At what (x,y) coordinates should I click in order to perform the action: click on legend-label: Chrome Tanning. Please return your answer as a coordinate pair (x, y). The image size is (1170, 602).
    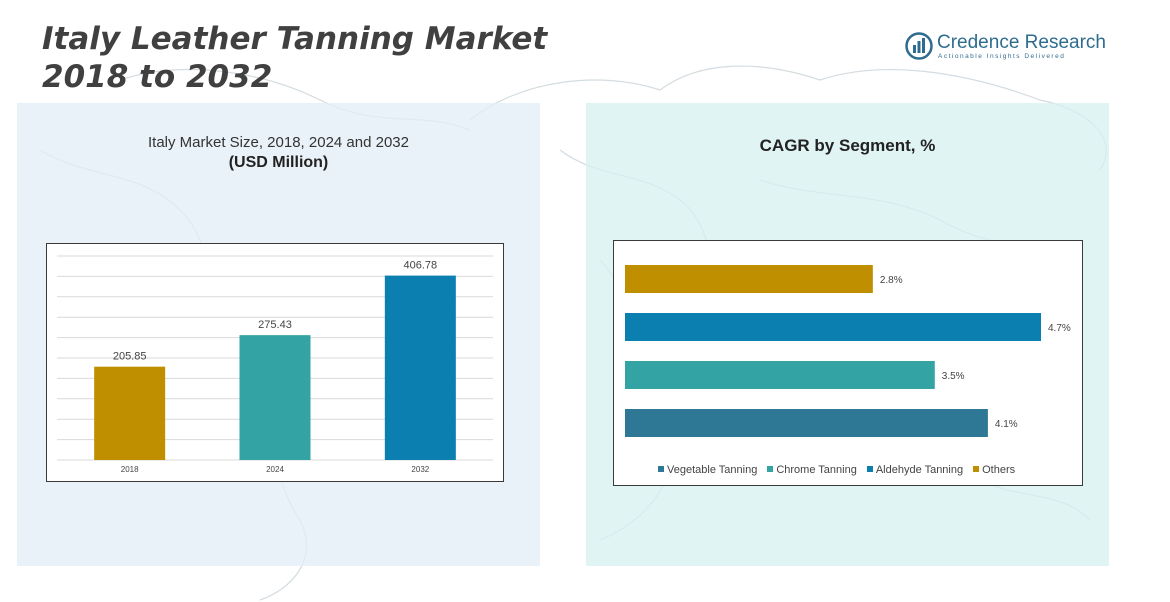
    Looking at the image, I should click on (816, 470).